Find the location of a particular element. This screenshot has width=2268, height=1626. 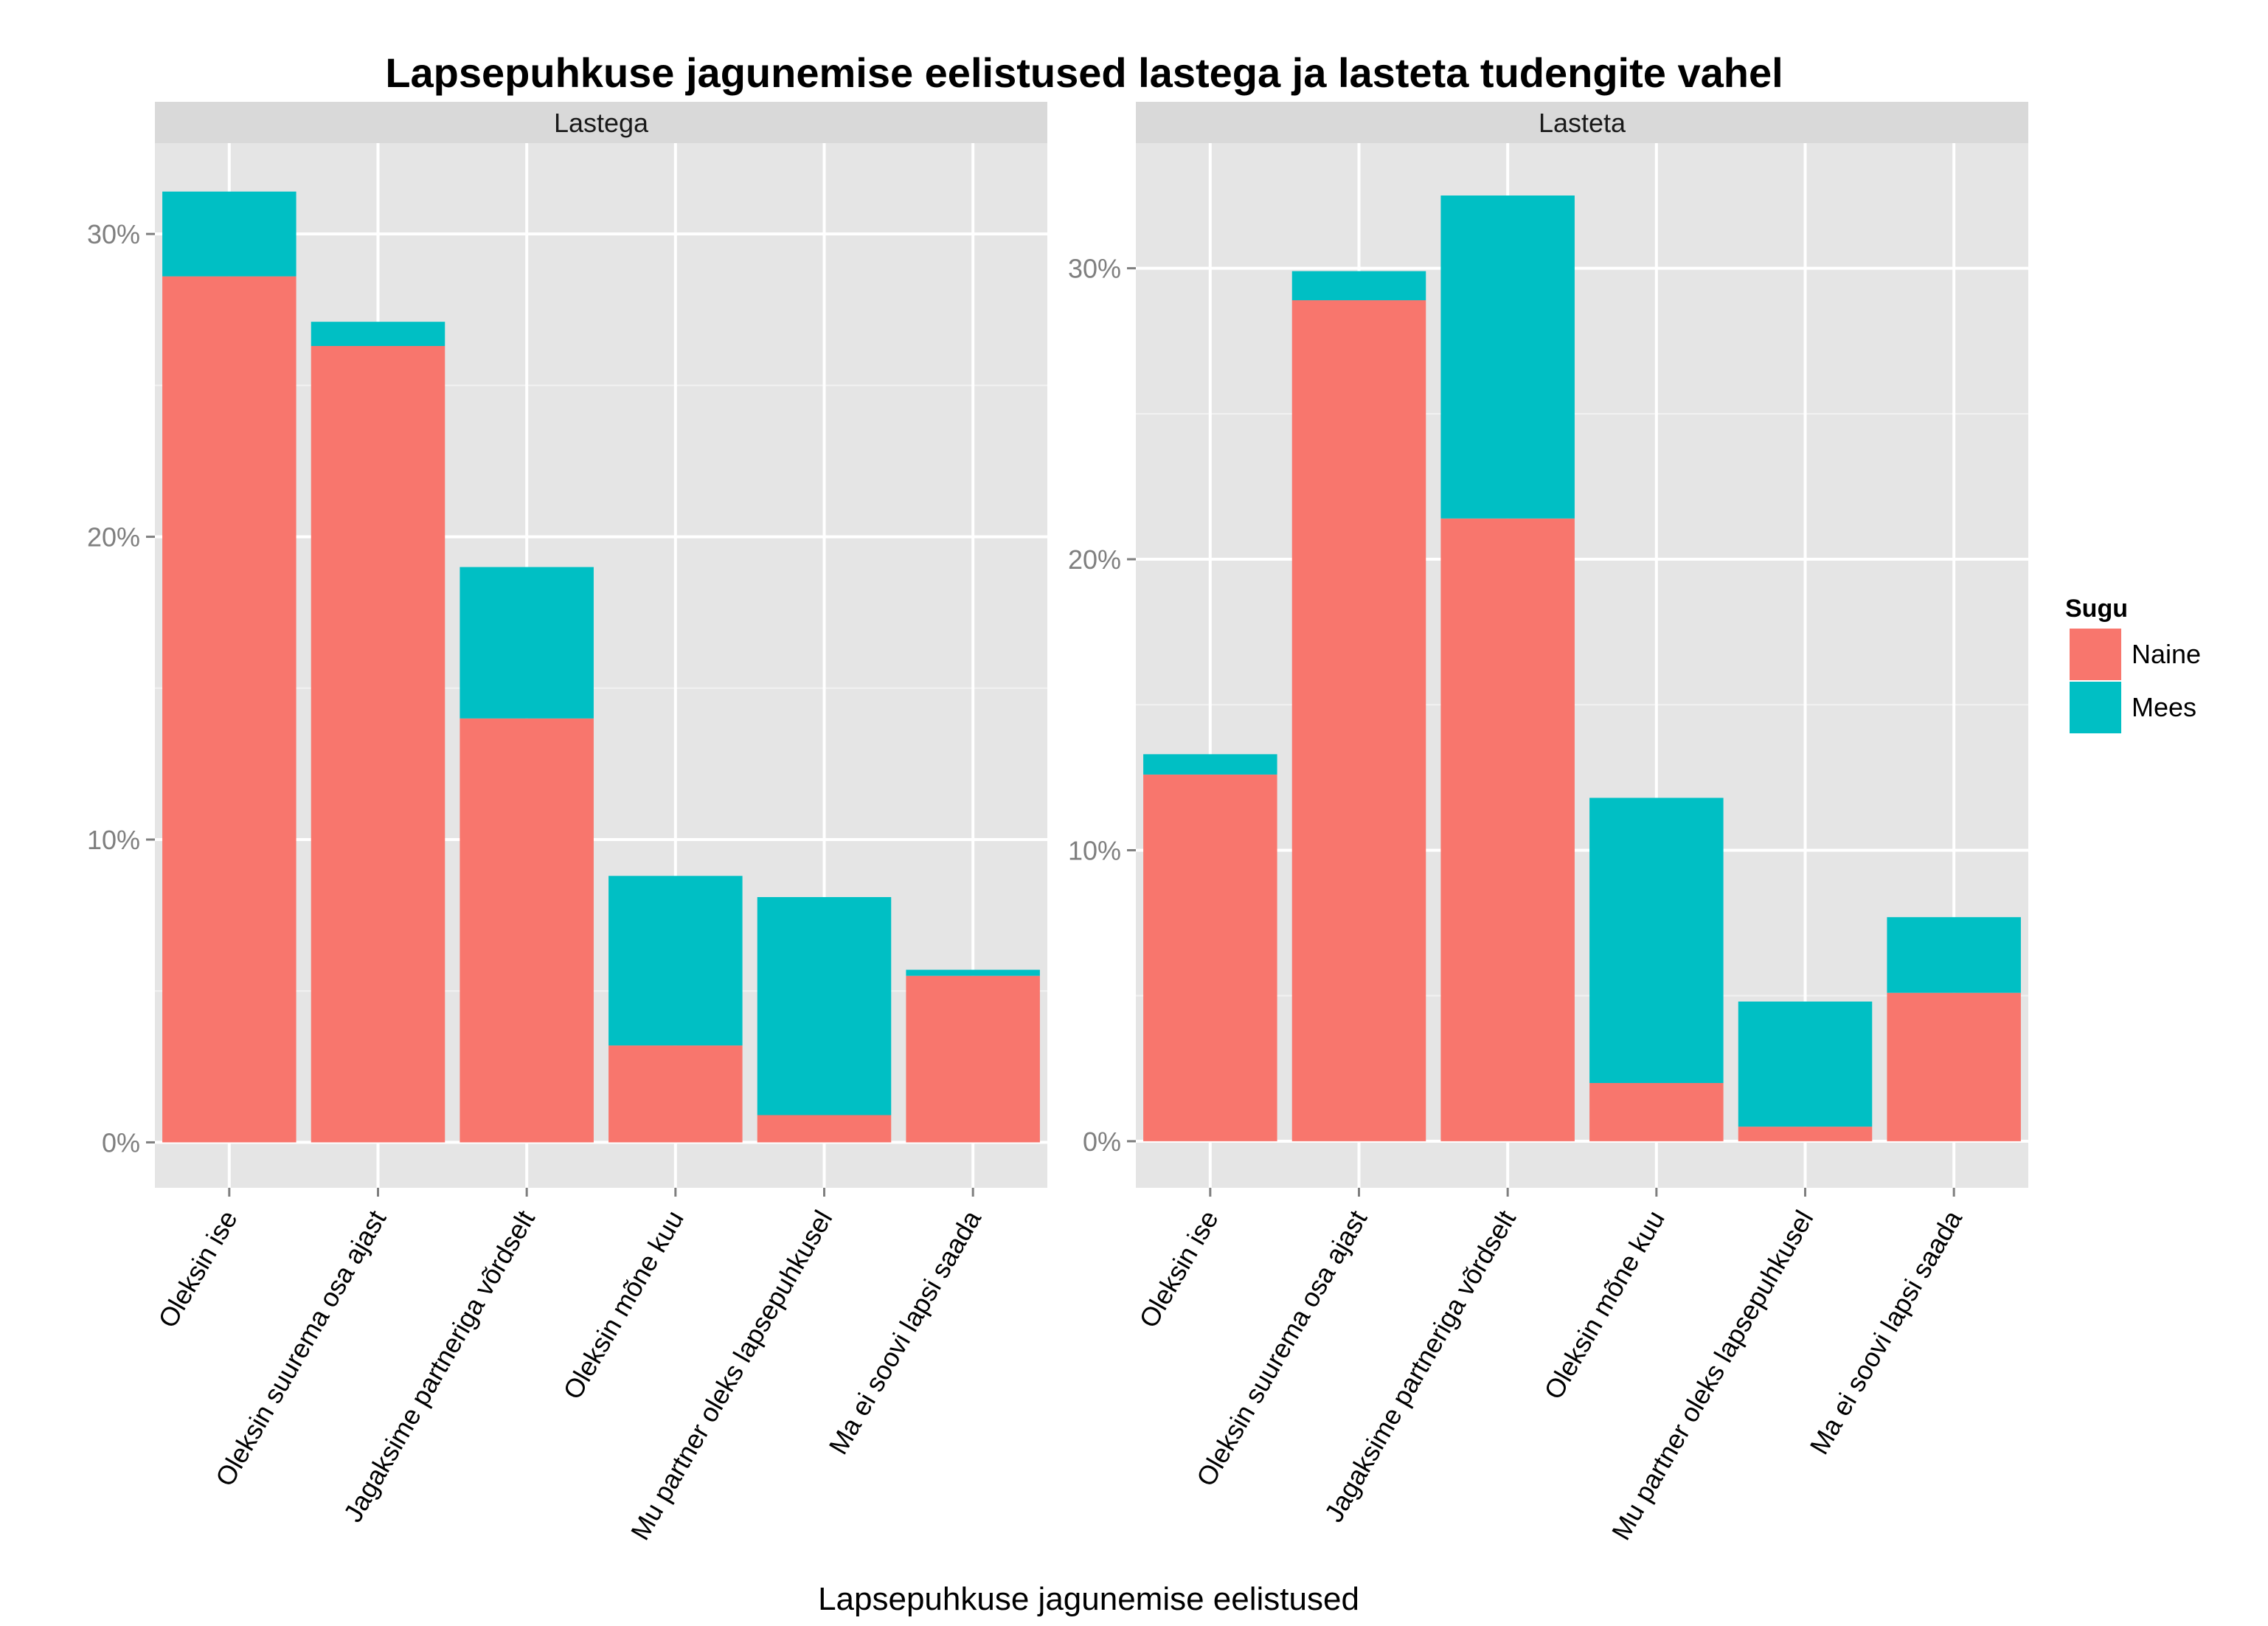

x-axis-title: Lapsepuhkuse jagunemise eelistused is located at coordinates (1088, 1599).